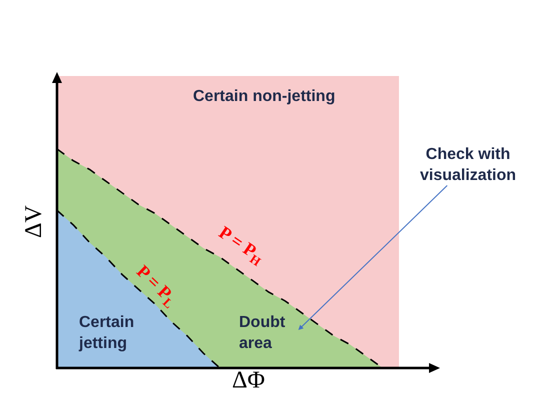 The height and width of the screenshot is (402, 539). I want to click on annotation: Certain non-jetting, so click(264, 96).